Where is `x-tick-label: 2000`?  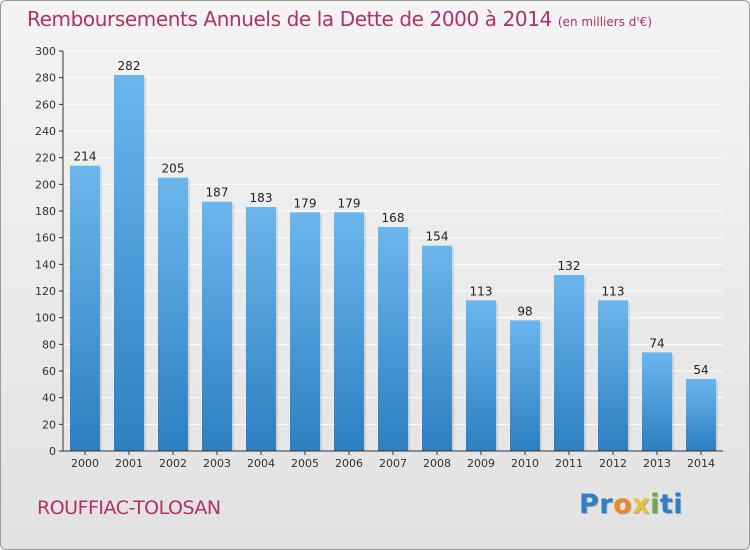
x-tick-label: 2000 is located at coordinates (85, 463).